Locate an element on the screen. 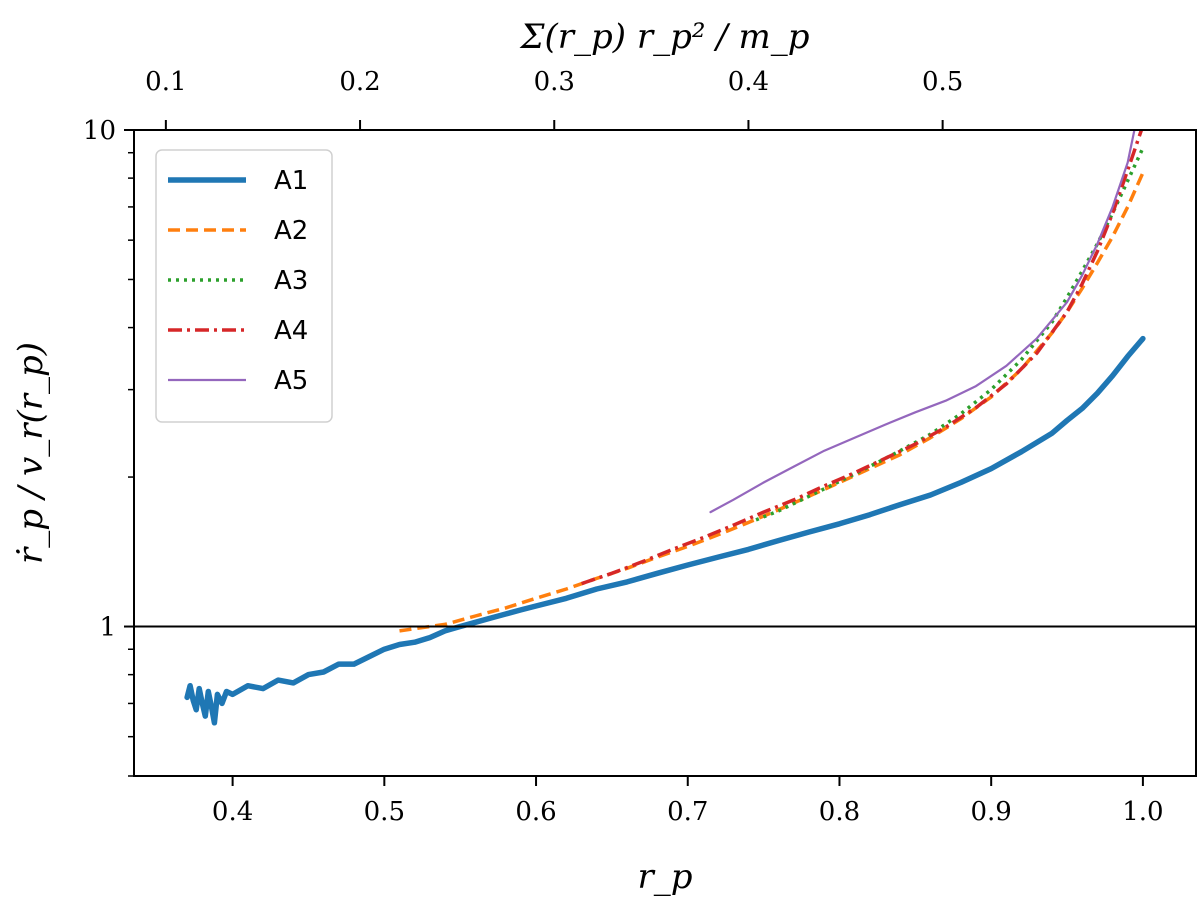  bottom-x-axis: 0.4 0.5 0.6 0.7 0.8 0.9 1.0 is located at coordinates (688, 801).